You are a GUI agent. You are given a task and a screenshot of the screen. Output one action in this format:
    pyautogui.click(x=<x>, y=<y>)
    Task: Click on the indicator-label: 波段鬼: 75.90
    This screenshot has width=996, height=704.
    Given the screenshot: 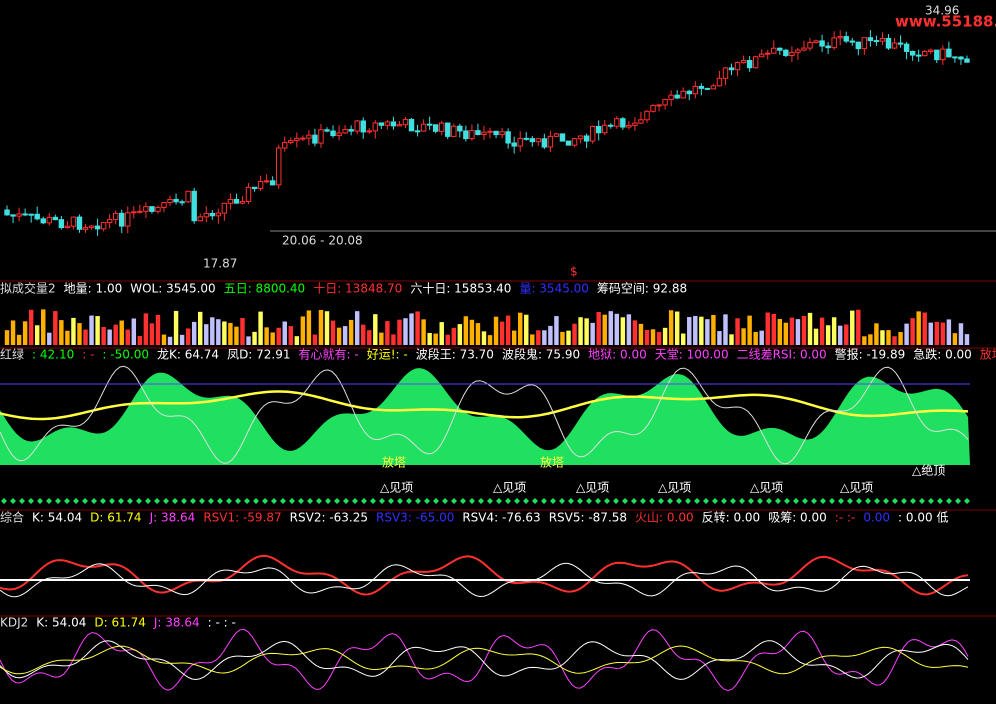 What is the action you would take?
    pyautogui.click(x=541, y=354)
    